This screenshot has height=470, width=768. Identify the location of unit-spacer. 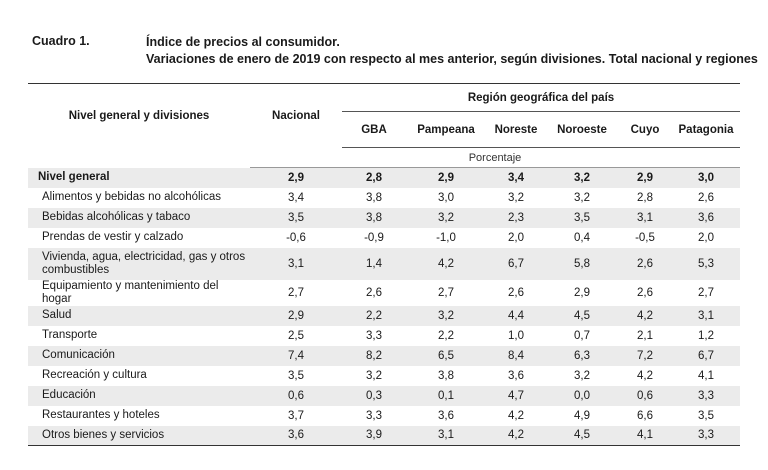
(139, 158).